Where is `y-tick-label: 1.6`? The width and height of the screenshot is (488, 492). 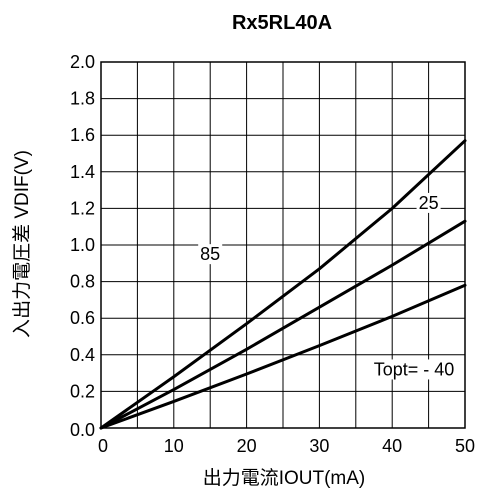
y-tick-label: 1.6 is located at coordinates (82, 135).